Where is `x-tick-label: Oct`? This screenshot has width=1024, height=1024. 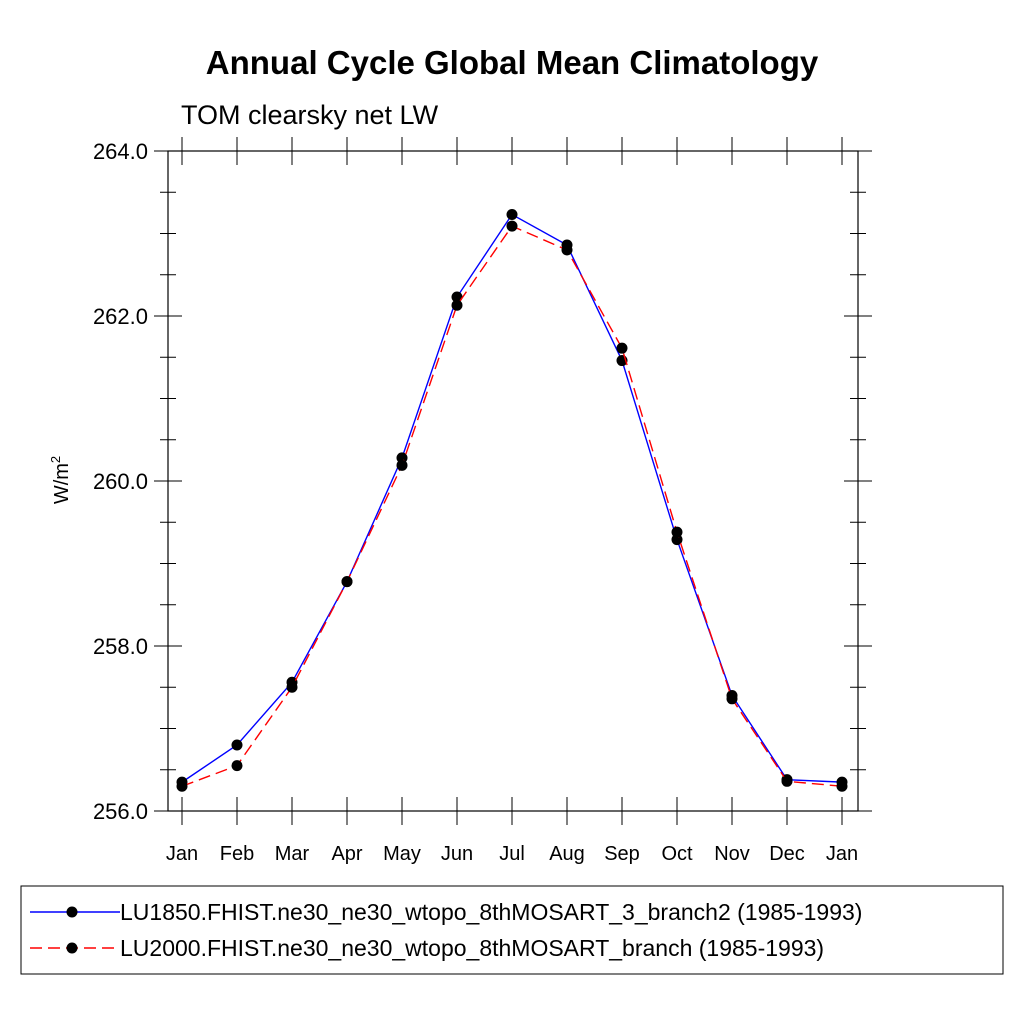
x-tick-label: Oct is located at coordinates (677, 854).